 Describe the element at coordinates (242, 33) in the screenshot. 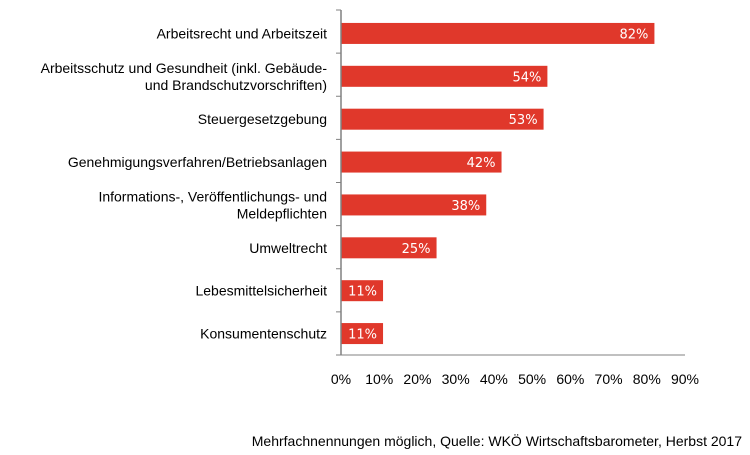

I see `category-label: Arbeitsrecht und Arbeitszeit` at that location.